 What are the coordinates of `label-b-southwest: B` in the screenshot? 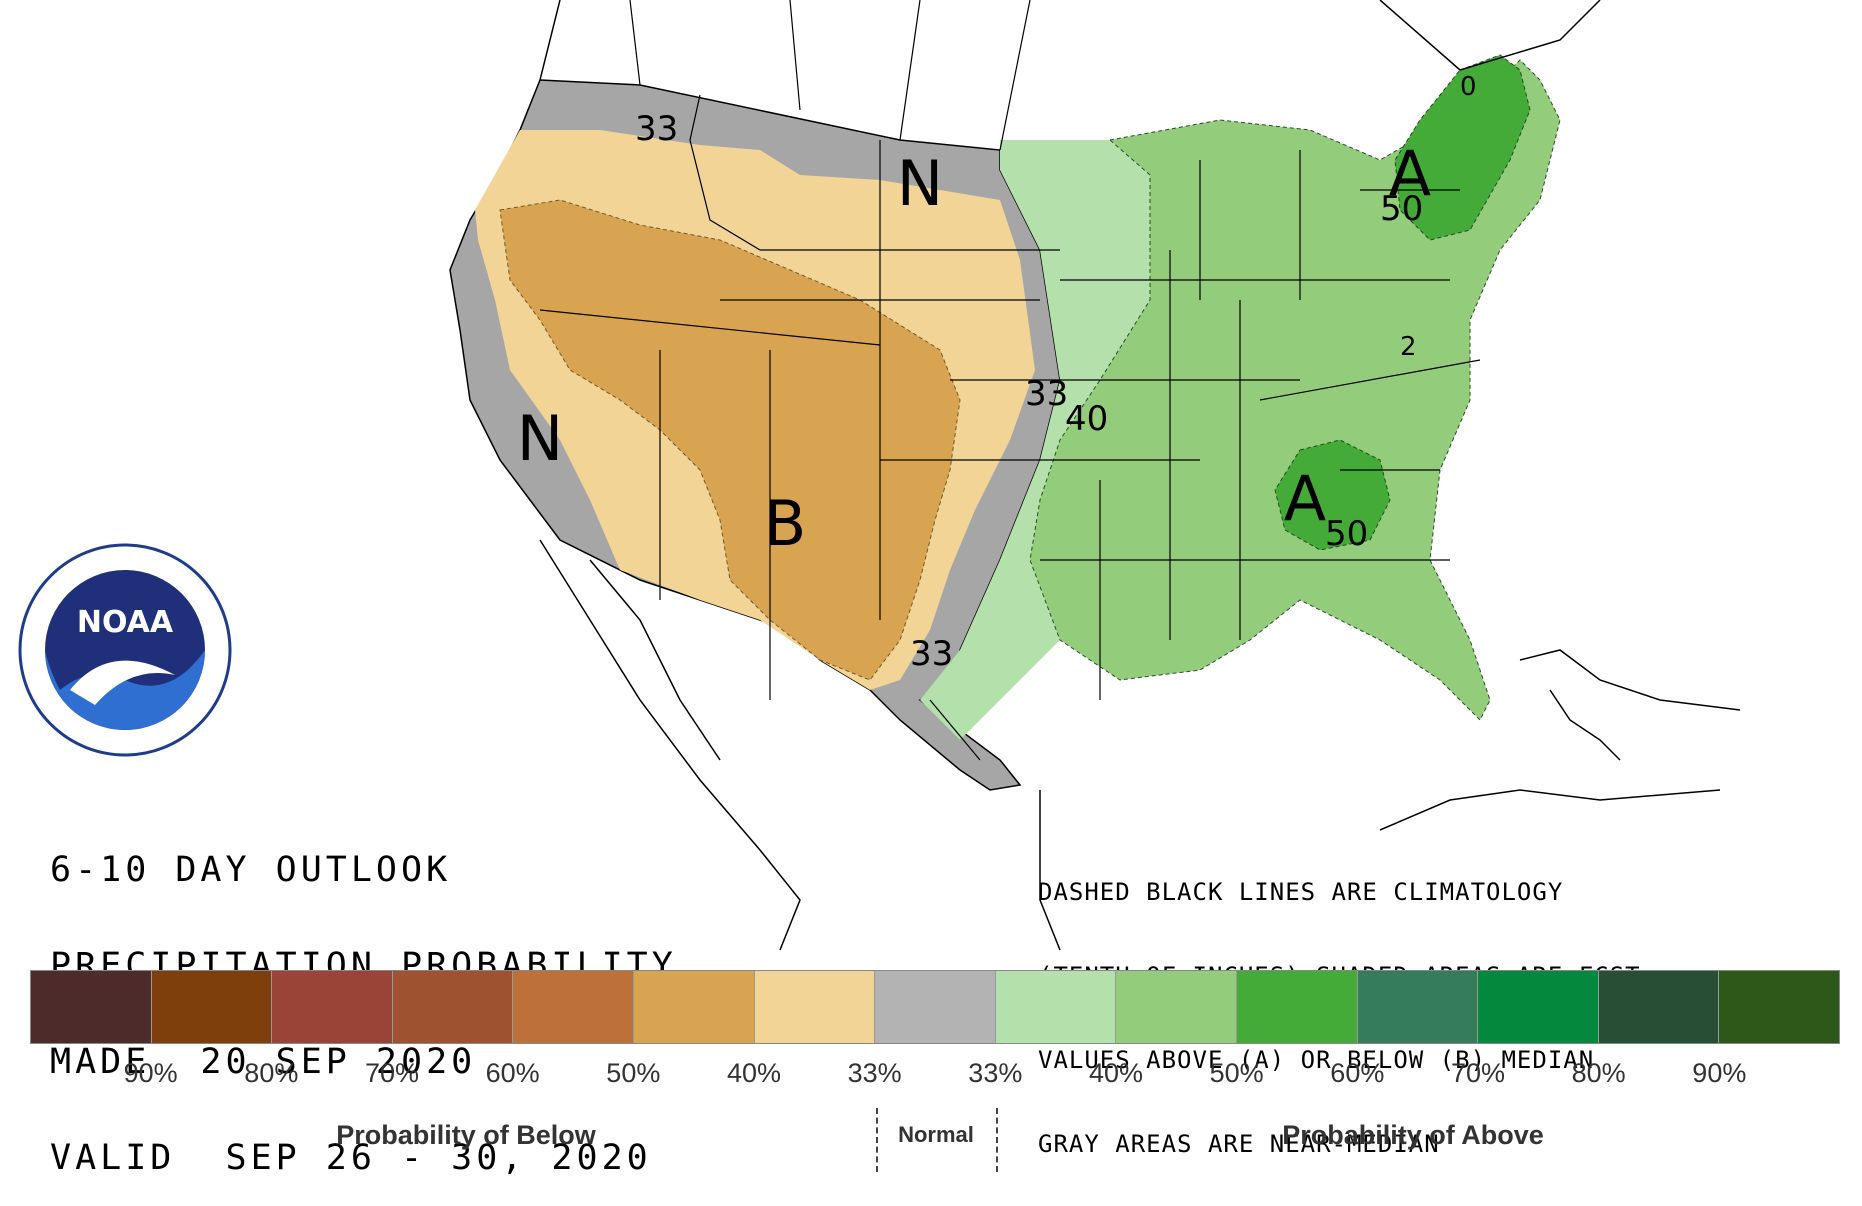 It's located at (785, 523).